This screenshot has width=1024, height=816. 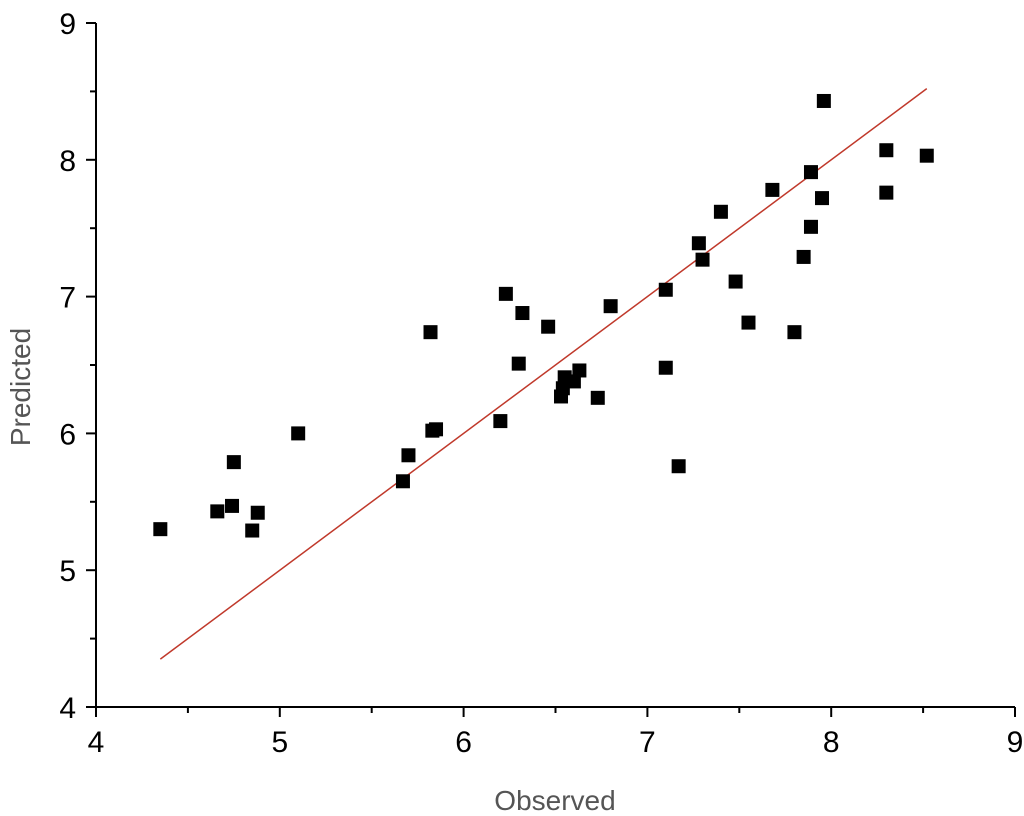 I want to click on y-tick-label: 6, so click(x=67, y=434).